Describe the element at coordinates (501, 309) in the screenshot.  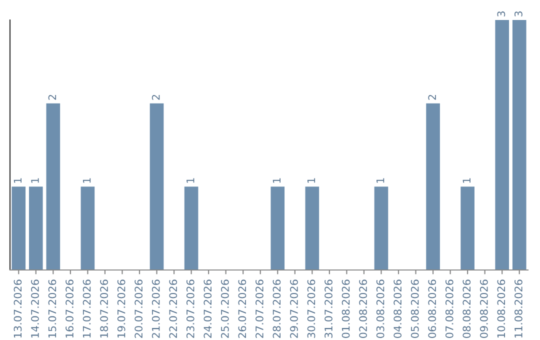
I see `x-tick-label: 10.08.2026` at that location.